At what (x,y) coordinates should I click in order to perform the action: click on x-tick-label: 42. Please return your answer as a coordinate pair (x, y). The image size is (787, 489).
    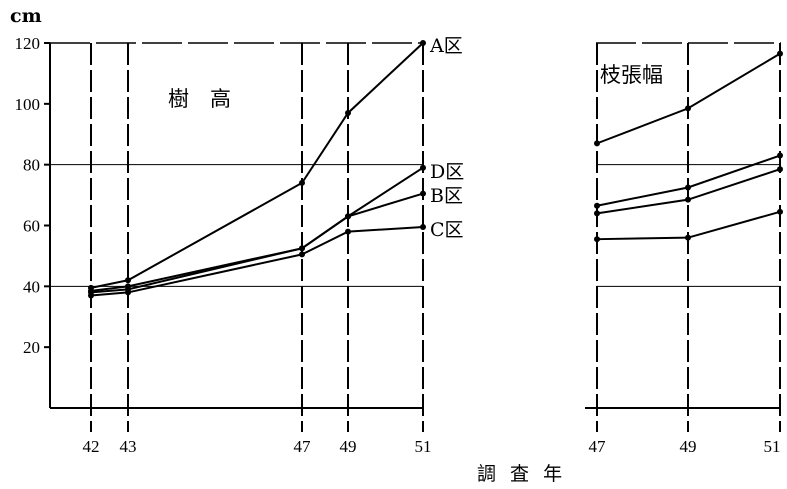
    Looking at the image, I should click on (91, 446).